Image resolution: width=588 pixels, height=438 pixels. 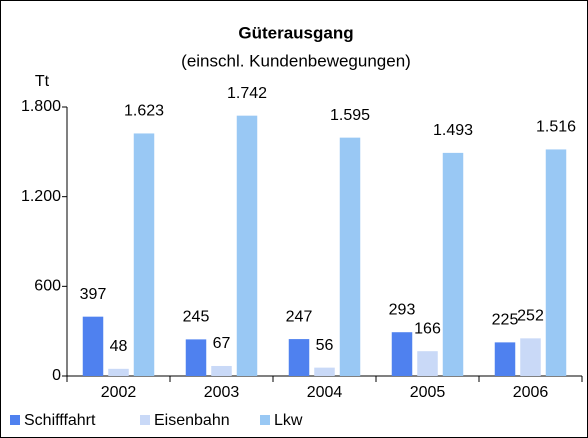 I want to click on y-axis-label: Tt, so click(x=42, y=81).